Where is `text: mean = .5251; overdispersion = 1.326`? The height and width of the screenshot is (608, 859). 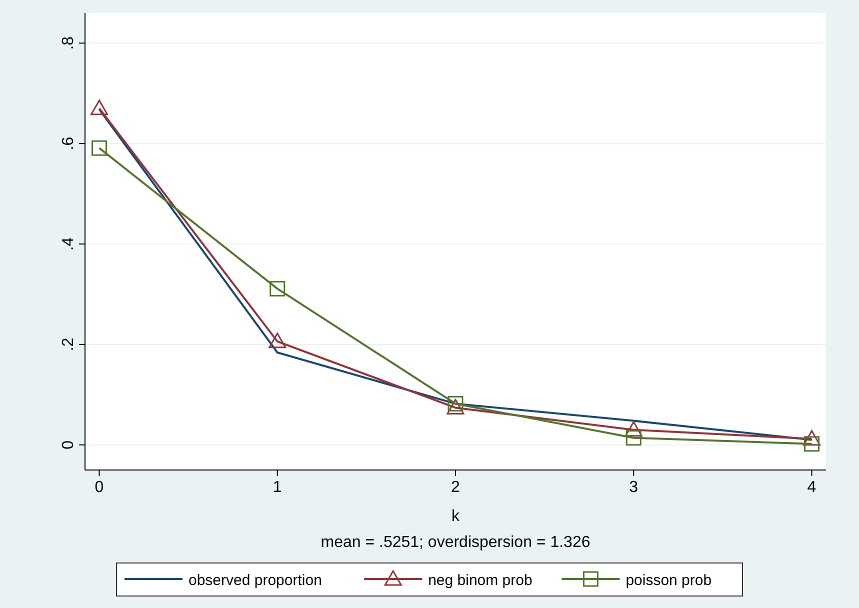
text: mean = .5251; overdispersion = 1.326 is located at coordinates (455, 542).